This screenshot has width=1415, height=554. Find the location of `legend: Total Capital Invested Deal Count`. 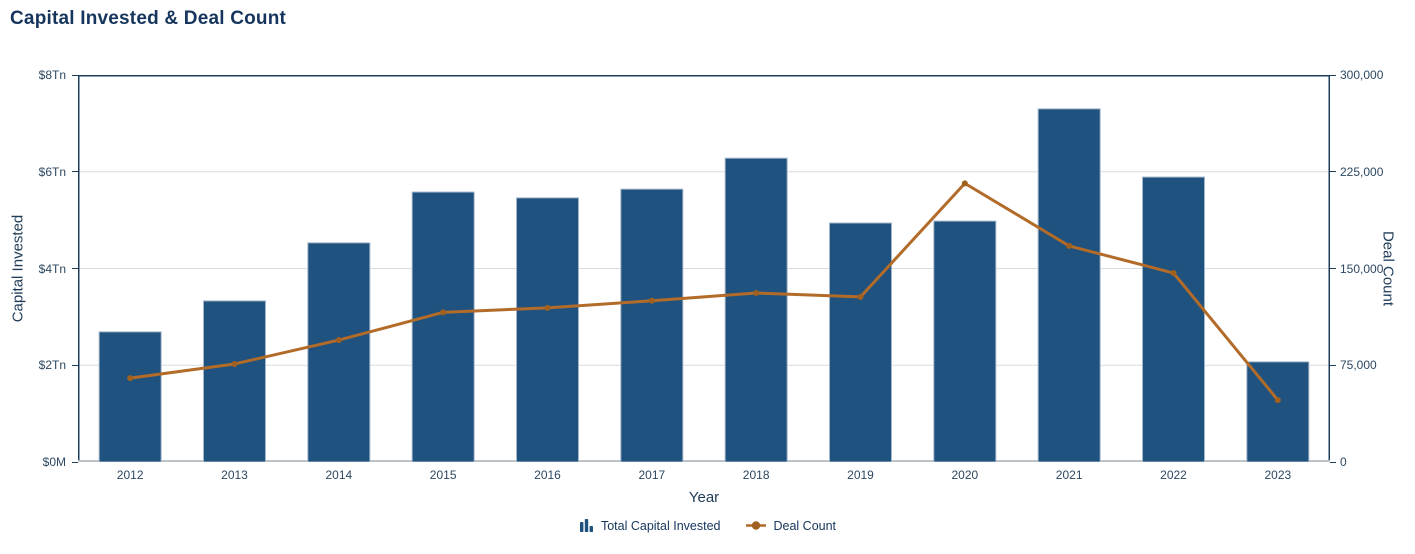

legend: Total Capital Invested Deal Count is located at coordinates (707, 525).